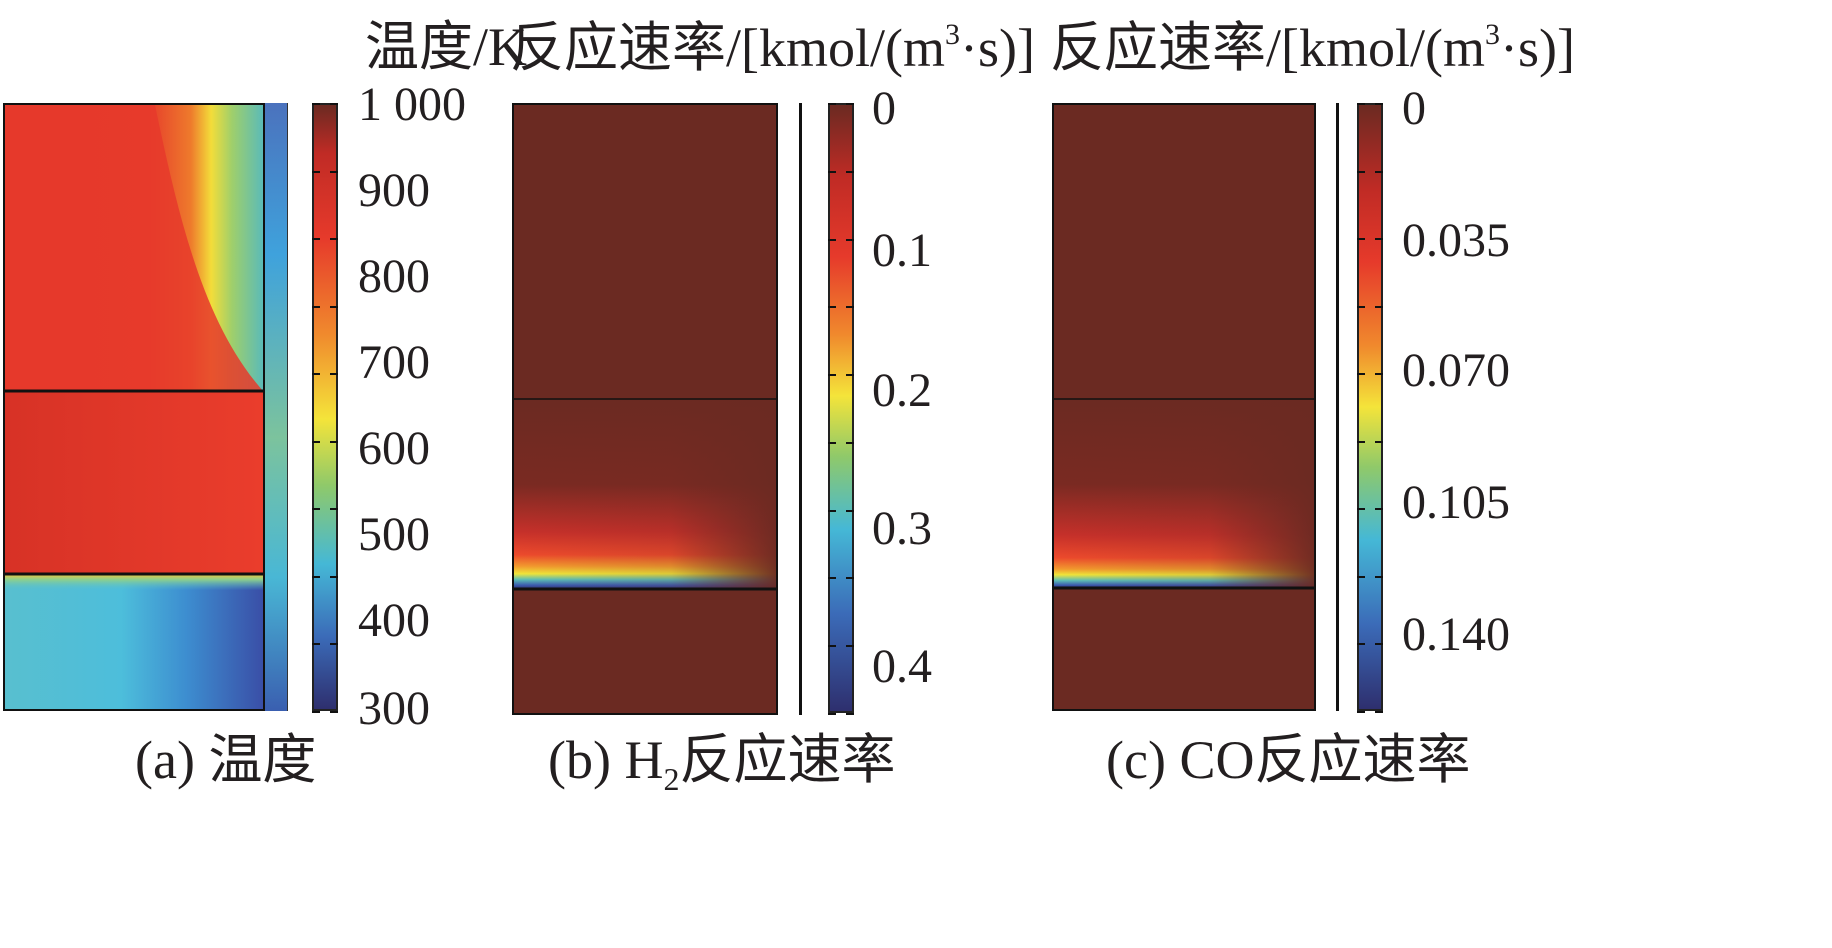 This screenshot has height=948, width=1832. What do you see at coordinates (579, 760) in the screenshot?
I see `caption-b-label: (b)` at bounding box center [579, 760].